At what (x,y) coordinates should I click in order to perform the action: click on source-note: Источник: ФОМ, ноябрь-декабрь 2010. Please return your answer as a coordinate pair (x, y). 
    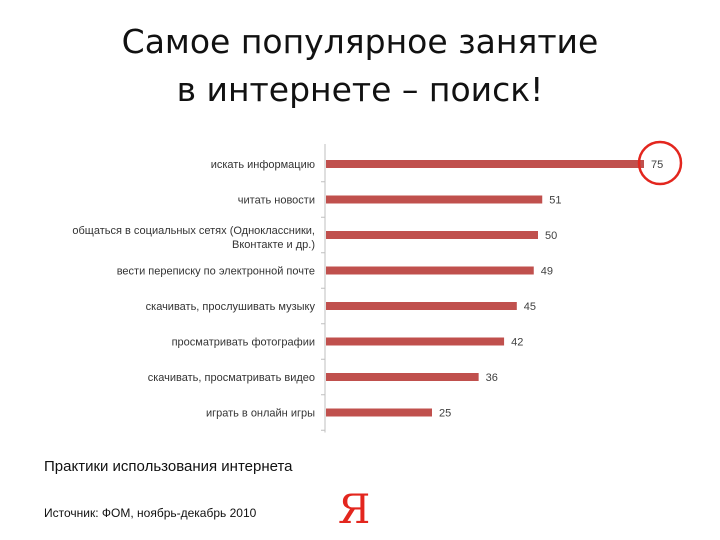
    Looking at the image, I should click on (150, 513).